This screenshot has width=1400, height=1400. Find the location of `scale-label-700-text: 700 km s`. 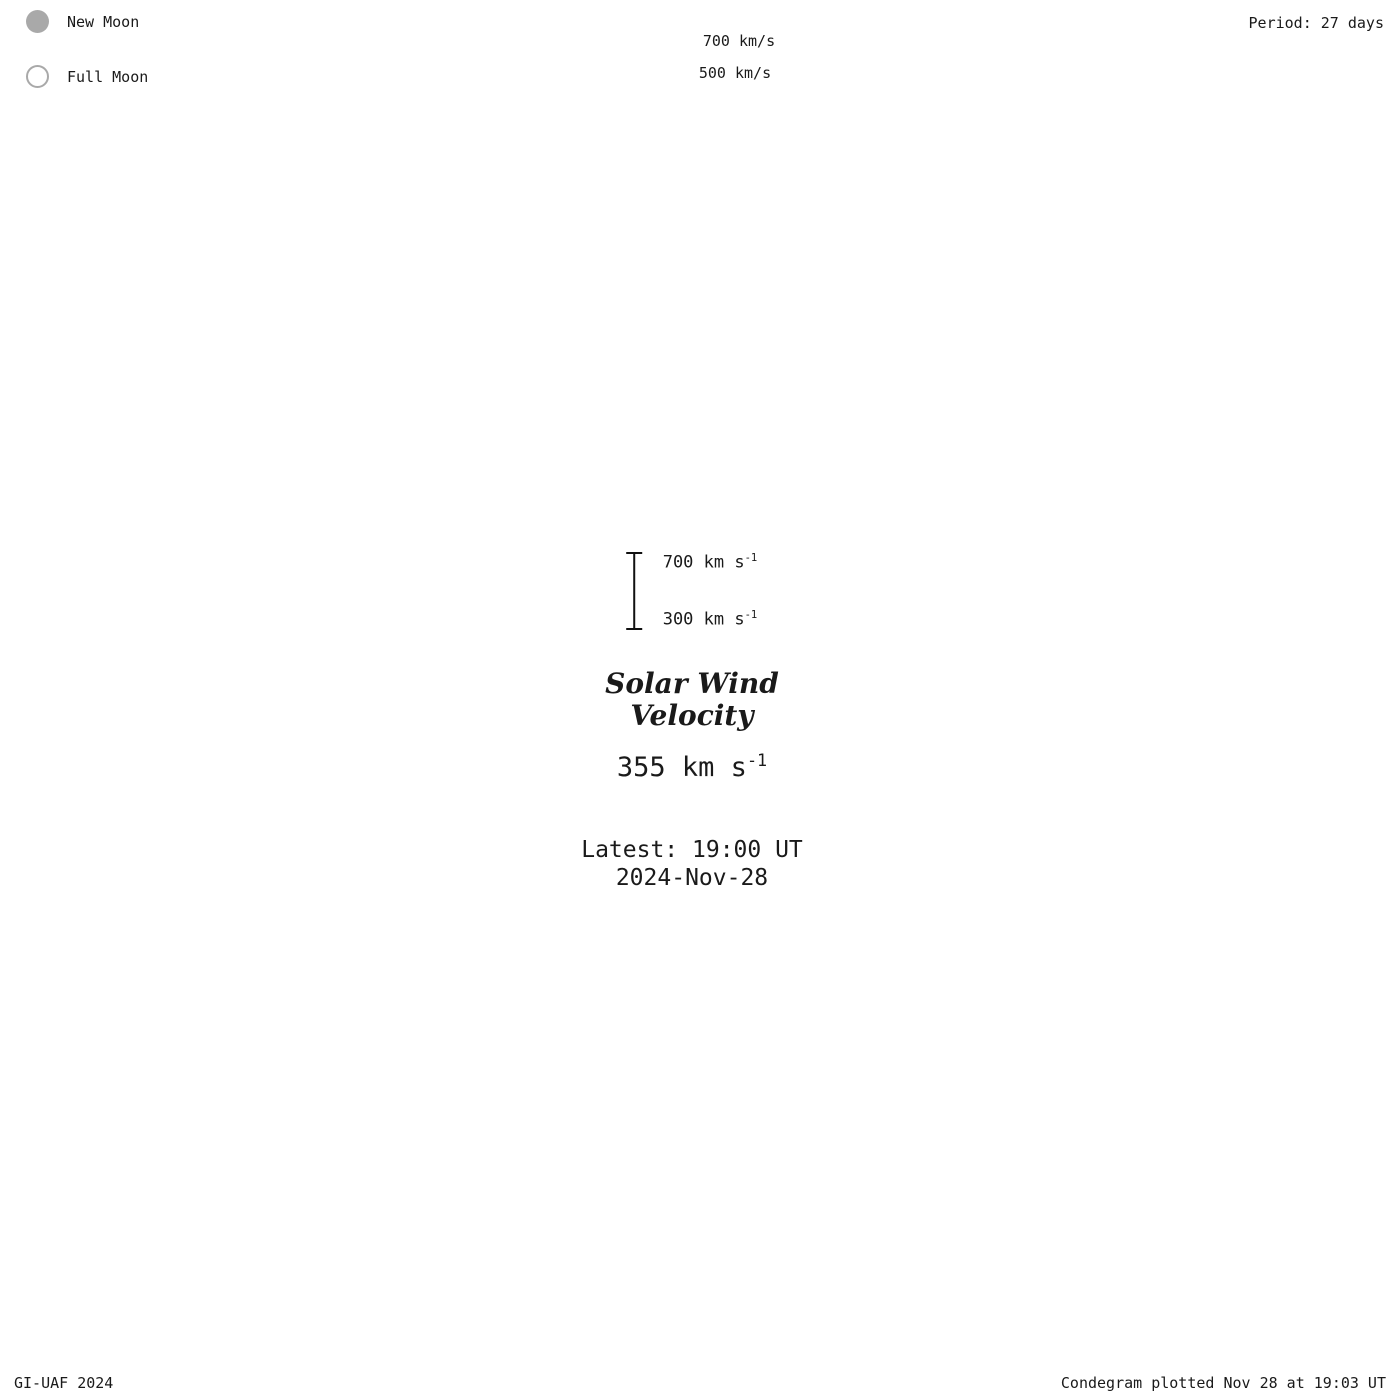

scale-label-700-text: 700 km s is located at coordinates (703, 562).